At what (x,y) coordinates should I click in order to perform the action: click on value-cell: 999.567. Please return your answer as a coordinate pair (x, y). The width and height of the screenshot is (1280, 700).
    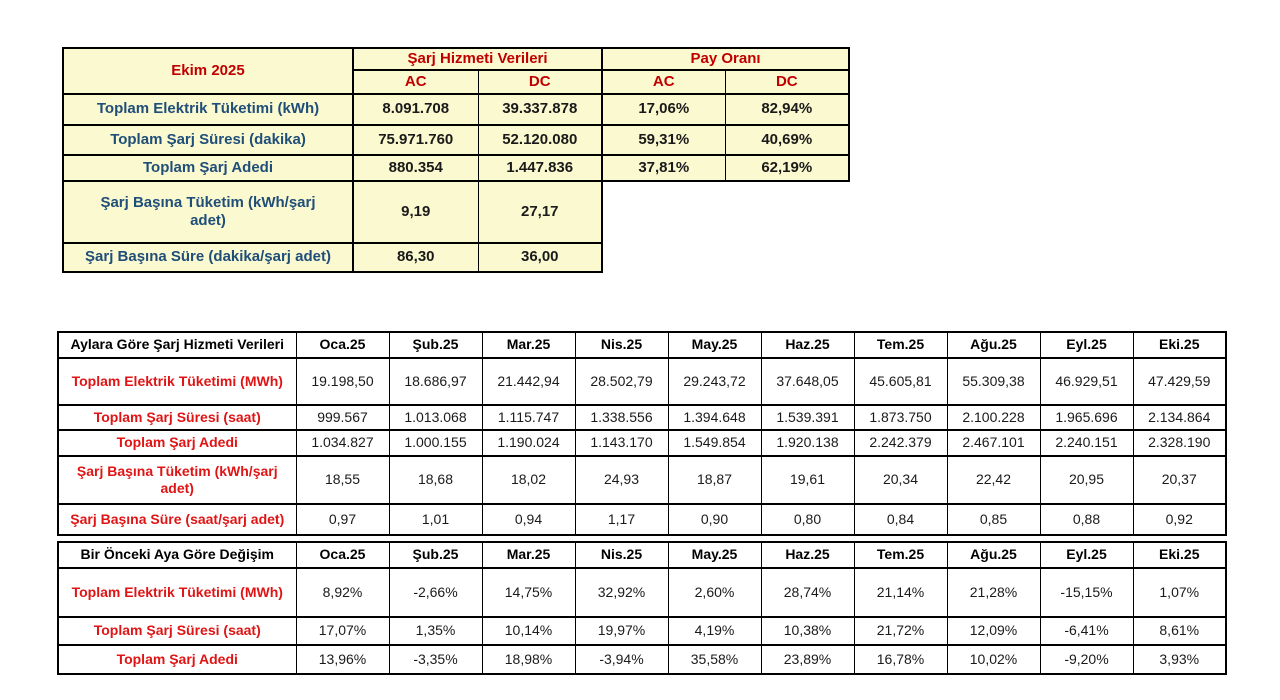
    Looking at the image, I should click on (342, 417).